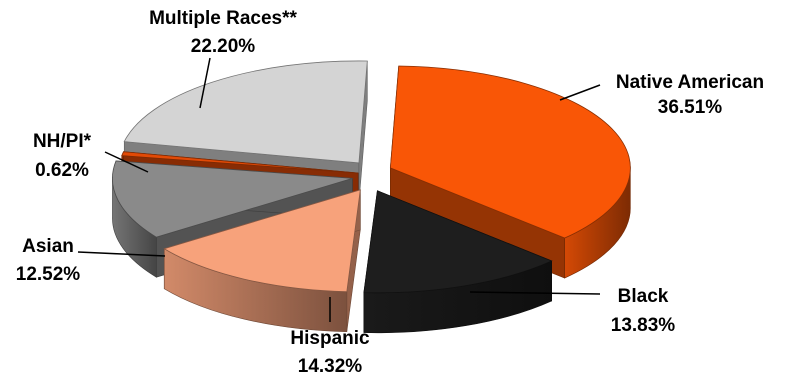  What do you see at coordinates (330, 366) in the screenshot?
I see `slice-value-hispanic: 14.32%` at bounding box center [330, 366].